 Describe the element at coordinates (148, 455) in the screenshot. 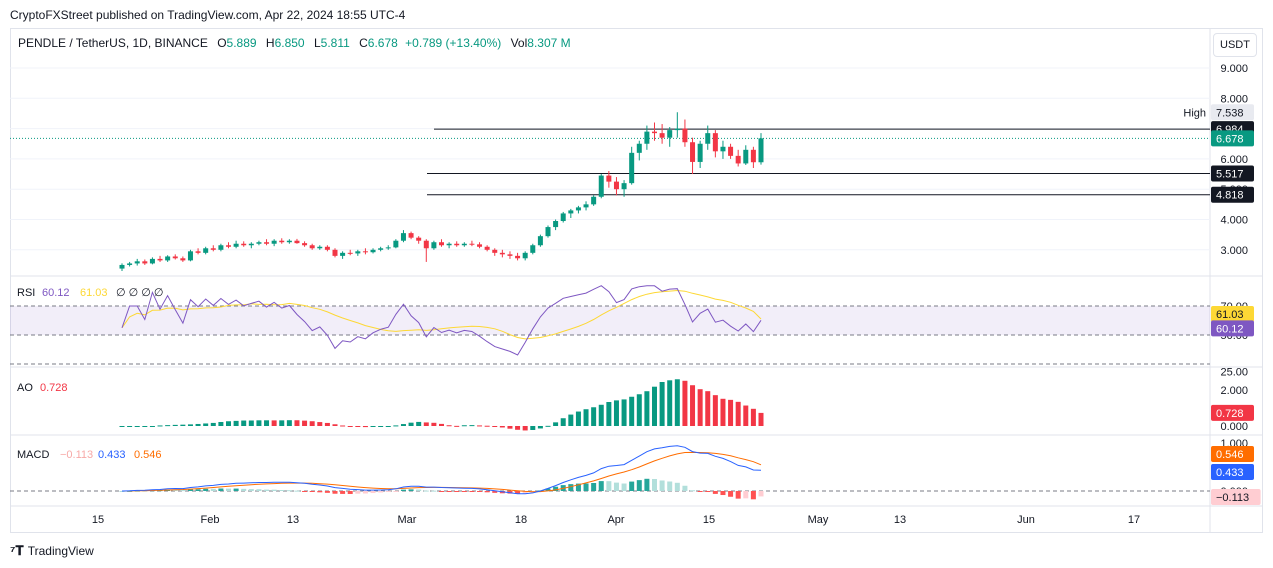

I see `macd-signal-value: 0.546` at that location.